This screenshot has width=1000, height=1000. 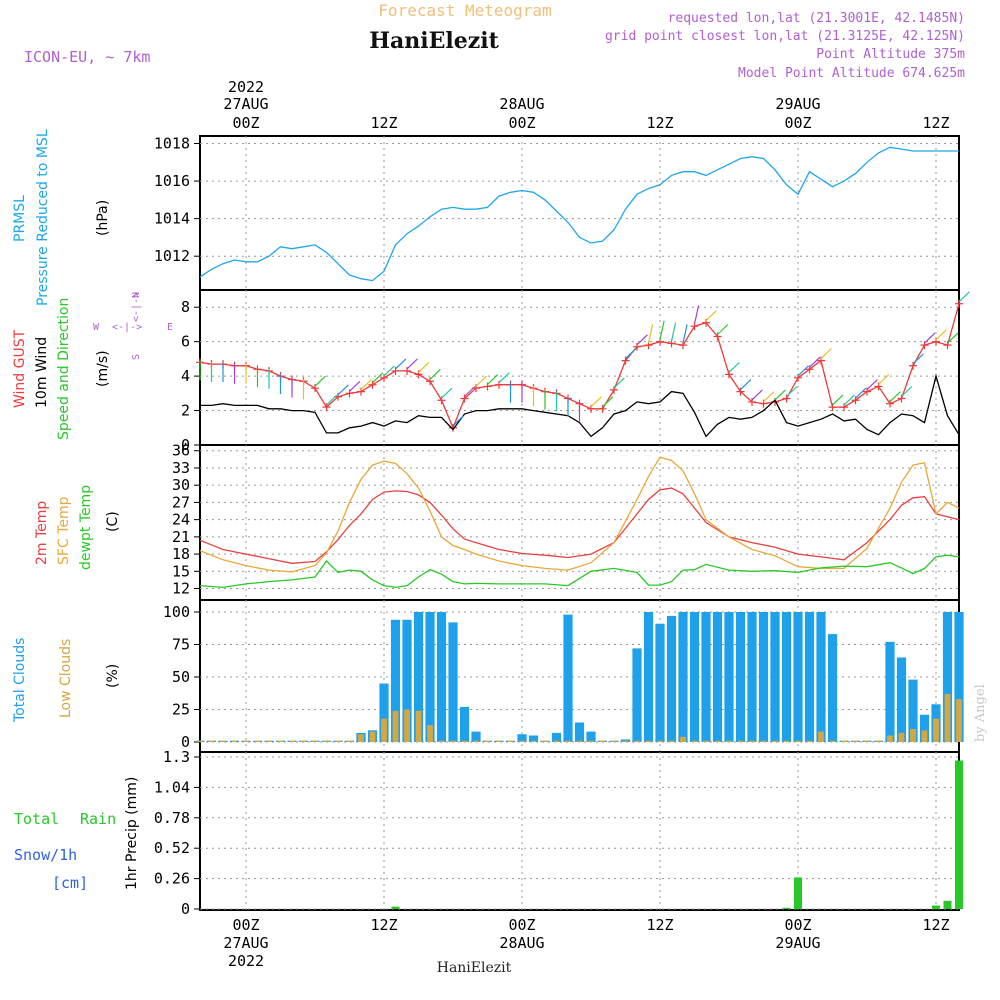 I want to click on footer-station: HaniElezit, so click(x=474, y=968).